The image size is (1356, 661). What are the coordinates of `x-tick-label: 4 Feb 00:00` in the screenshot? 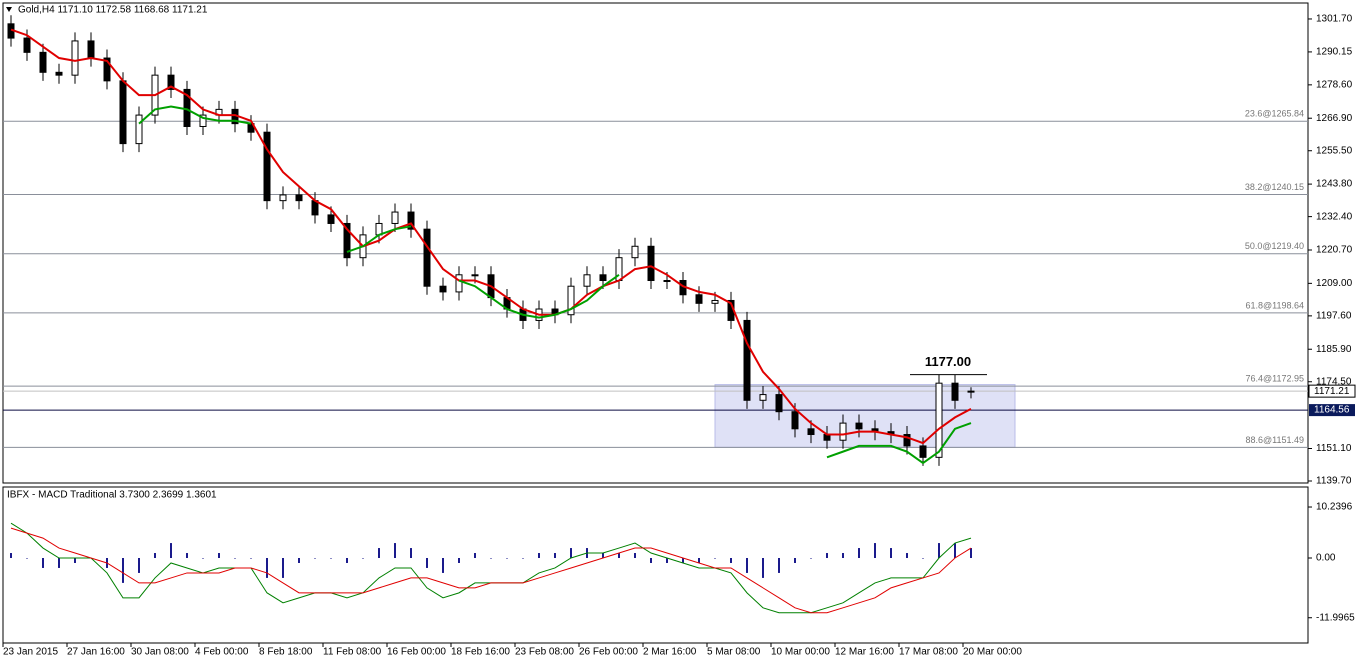 It's located at (222, 652).